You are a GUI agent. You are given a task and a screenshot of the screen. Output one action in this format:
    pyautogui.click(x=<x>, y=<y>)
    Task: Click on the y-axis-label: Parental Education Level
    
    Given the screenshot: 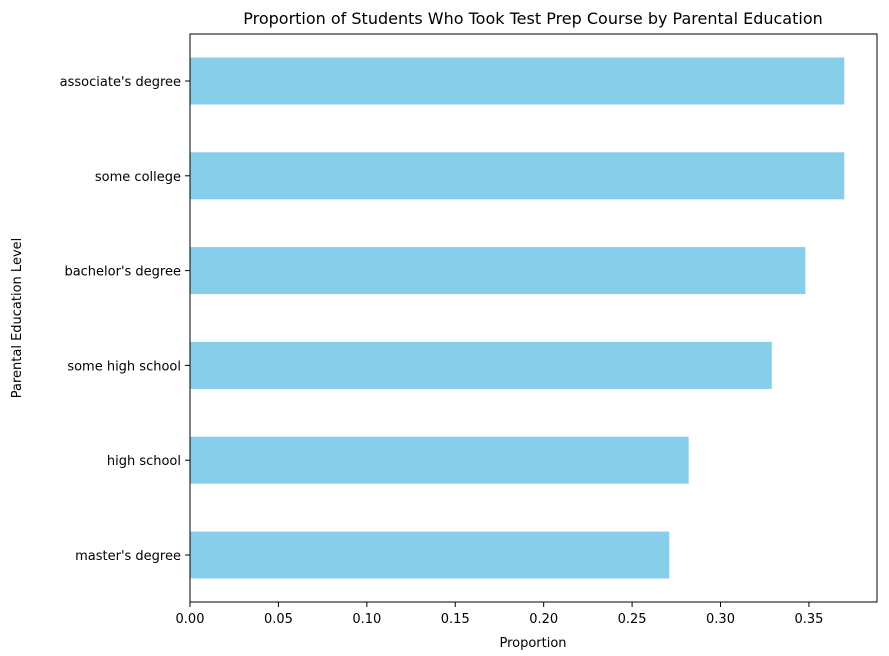 What is the action you would take?
    pyautogui.click(x=17, y=318)
    